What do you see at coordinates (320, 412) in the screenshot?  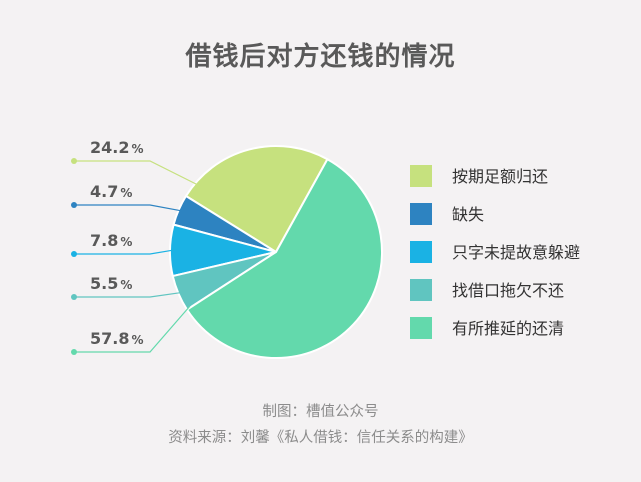 I see `chart-credit: 制图：槽值公众号` at bounding box center [320, 412].